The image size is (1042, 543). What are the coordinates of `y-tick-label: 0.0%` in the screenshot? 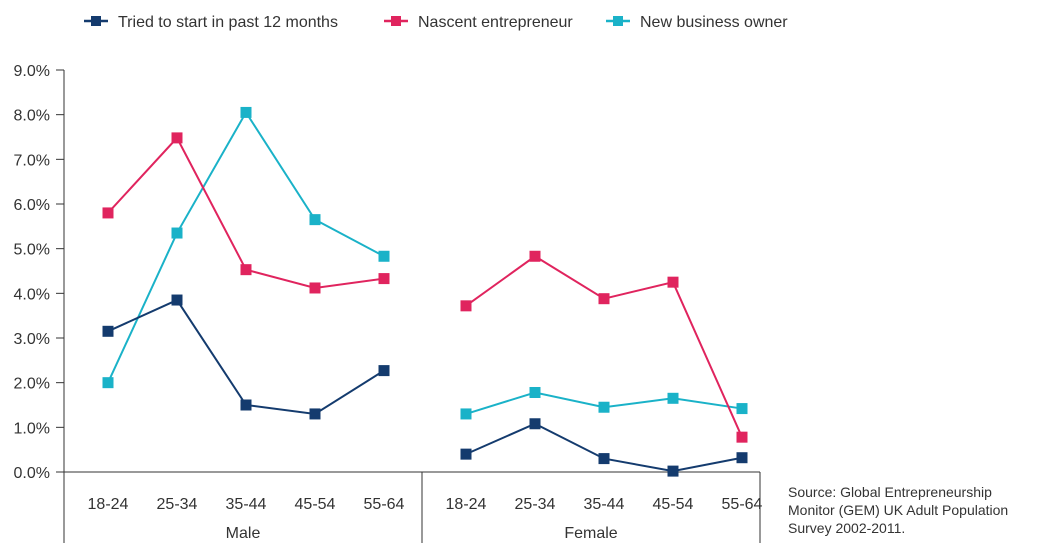 It's located at (32, 473).